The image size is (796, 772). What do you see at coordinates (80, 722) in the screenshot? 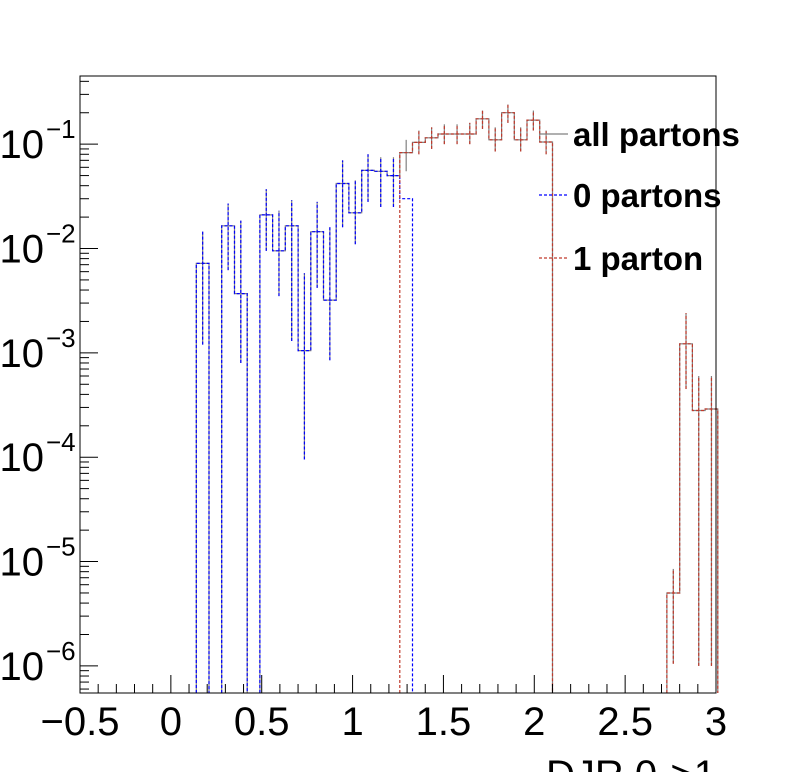
I see `x-tick-label: −0.5` at bounding box center [80, 722].